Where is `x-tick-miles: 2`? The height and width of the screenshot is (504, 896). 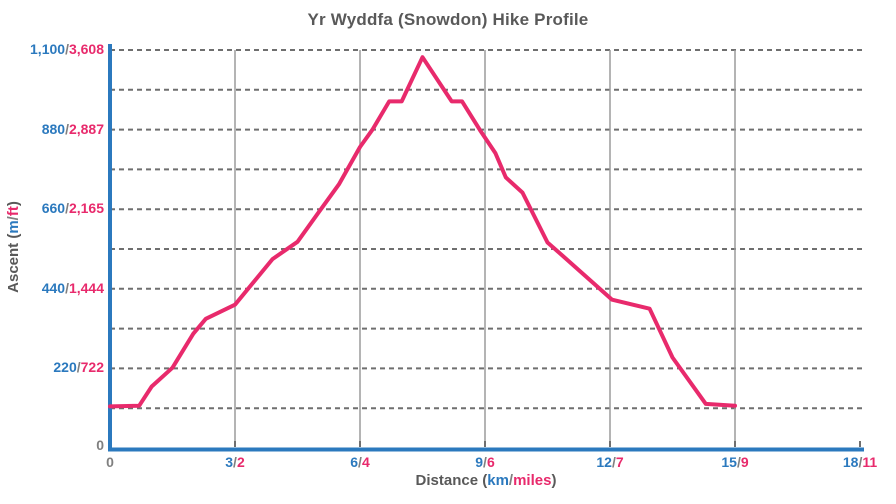 x-tick-miles: 2 is located at coordinates (240, 462).